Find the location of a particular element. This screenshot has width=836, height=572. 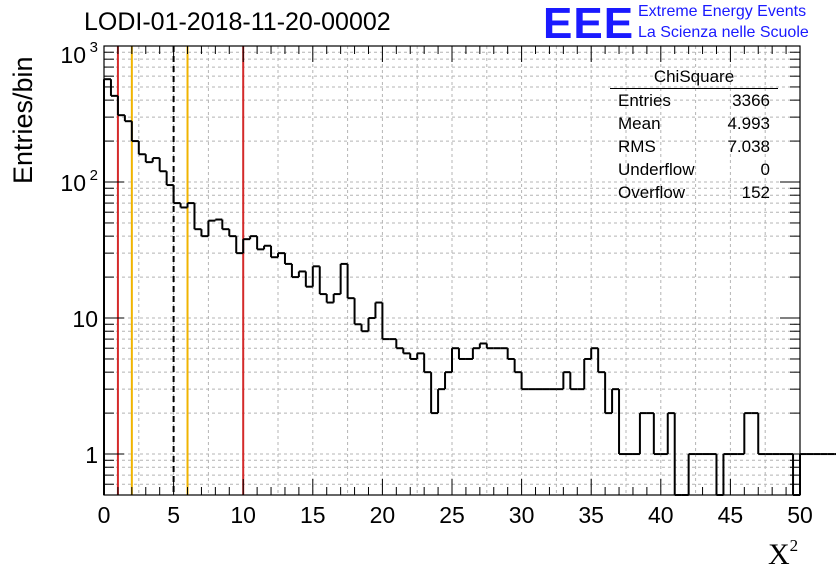

stats-row-entries: Entries 3366 is located at coordinates (694, 100).